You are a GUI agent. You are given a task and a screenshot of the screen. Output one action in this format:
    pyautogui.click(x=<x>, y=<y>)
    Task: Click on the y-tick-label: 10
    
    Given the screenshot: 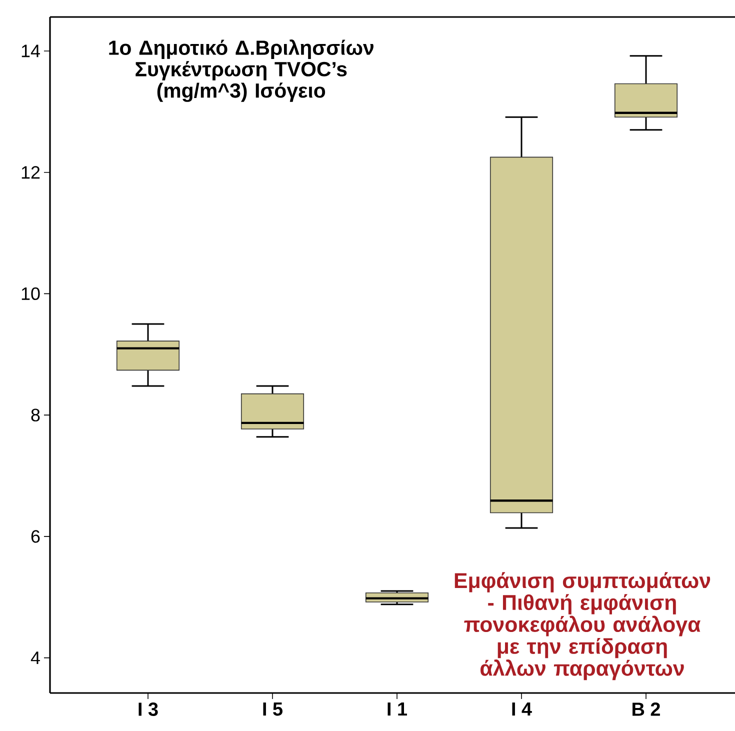 What is the action you would take?
    pyautogui.click(x=31, y=293)
    